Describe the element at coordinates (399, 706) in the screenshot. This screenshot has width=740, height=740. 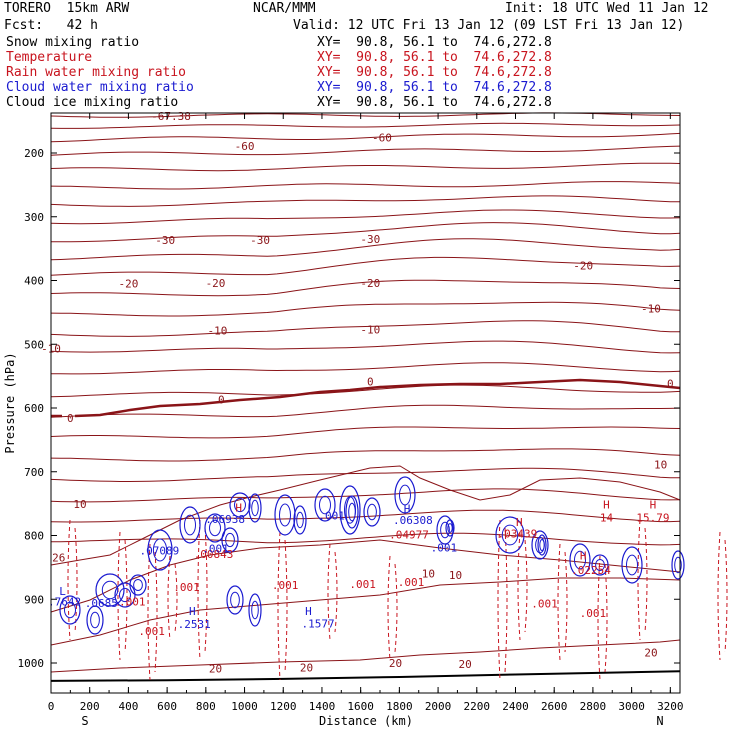
I see `x-tick-label: 1800` at that location.